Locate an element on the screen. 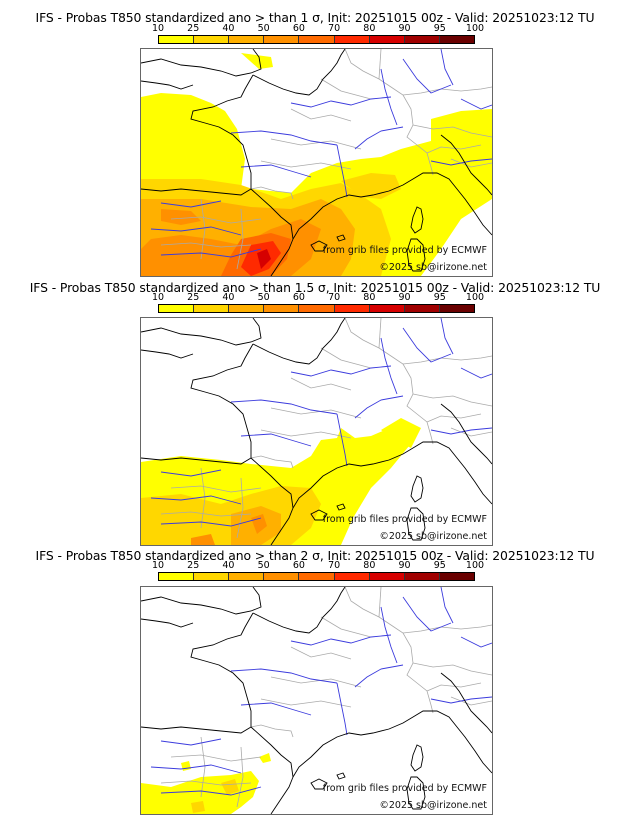  colorbar-tick-label: 95 is located at coordinates (439, 565).